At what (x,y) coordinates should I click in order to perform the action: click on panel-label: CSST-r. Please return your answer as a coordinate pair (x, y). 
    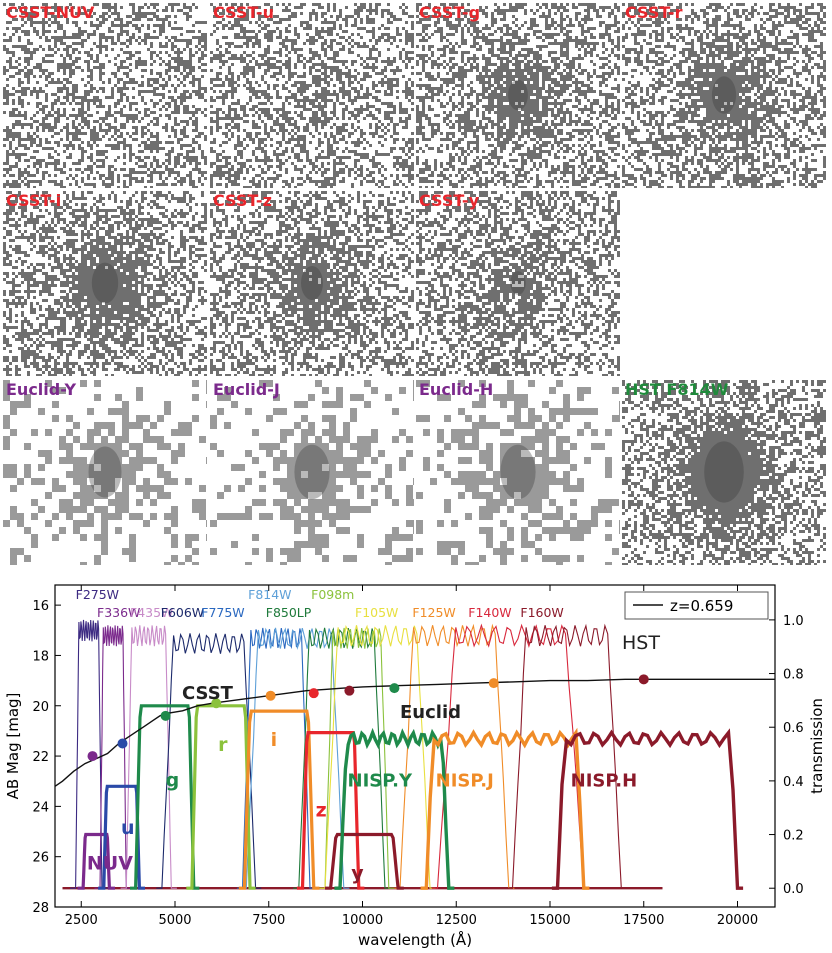
    Looking at the image, I should click on (654, 12).